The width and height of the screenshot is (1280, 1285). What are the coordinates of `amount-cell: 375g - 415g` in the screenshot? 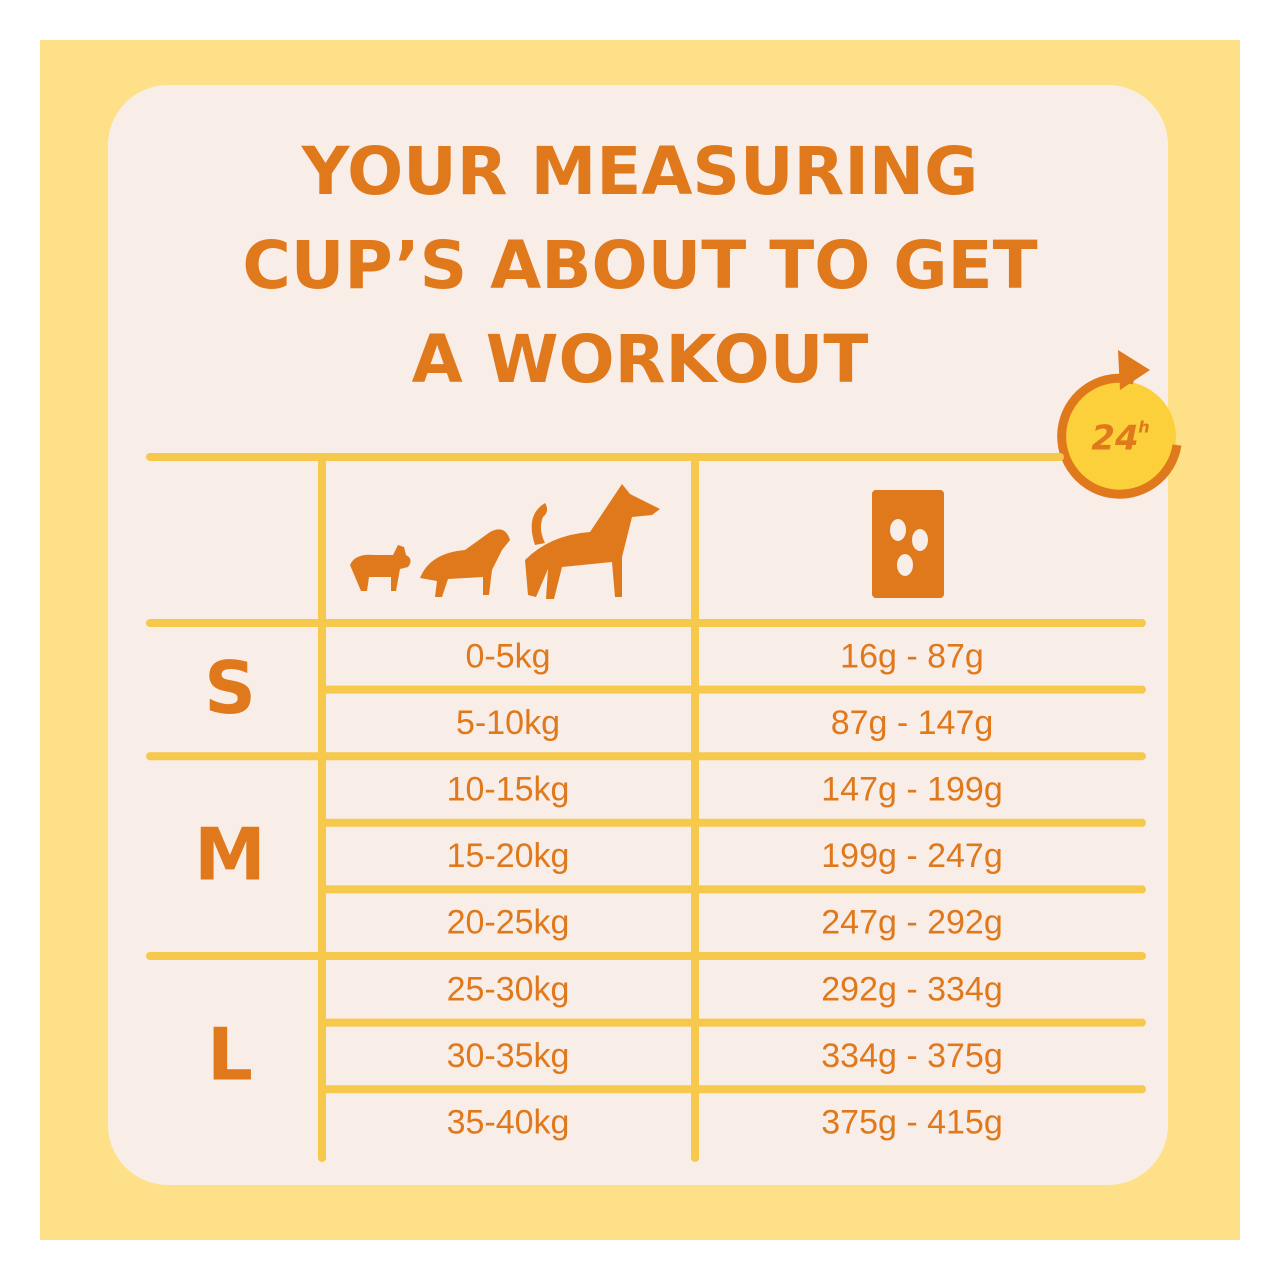 It's located at (912, 1122).